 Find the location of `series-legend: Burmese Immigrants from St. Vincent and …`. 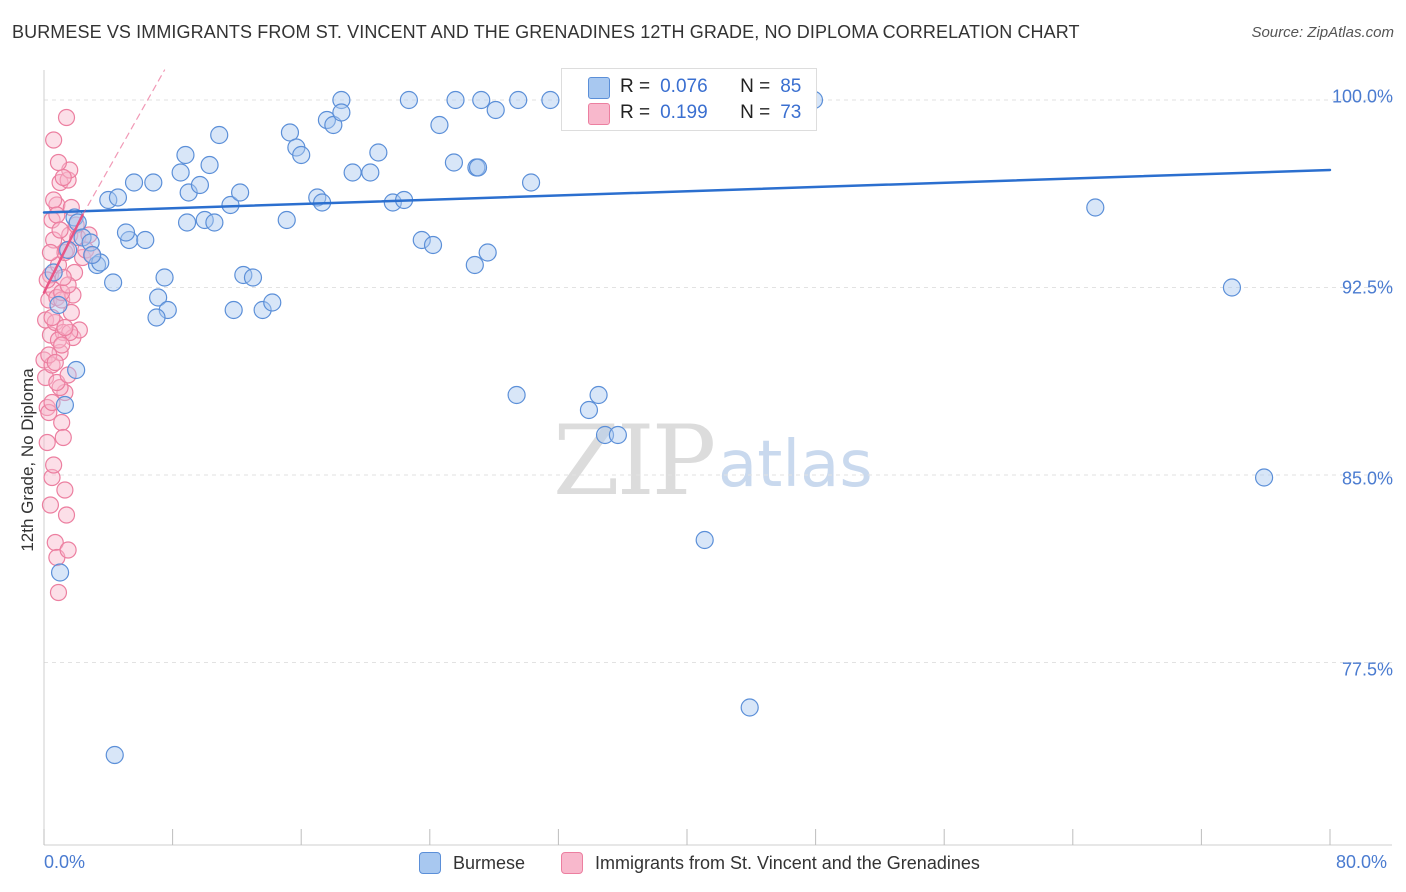

series-legend: Burmese Immigrants from St. Vincent and … is located at coordinates (703, 864).